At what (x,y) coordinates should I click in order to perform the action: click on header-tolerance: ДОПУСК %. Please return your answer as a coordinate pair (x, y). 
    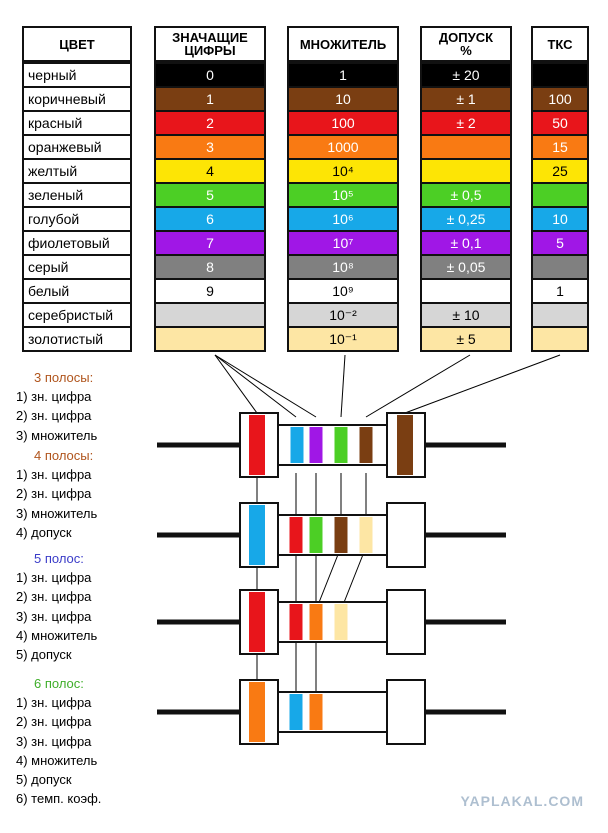
    Looking at the image, I should click on (466, 44).